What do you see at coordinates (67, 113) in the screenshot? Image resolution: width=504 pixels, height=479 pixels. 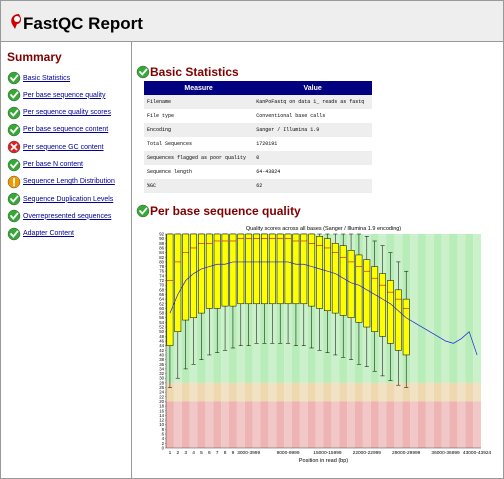 I see `summary-link: Per sequence quality scores` at bounding box center [67, 113].